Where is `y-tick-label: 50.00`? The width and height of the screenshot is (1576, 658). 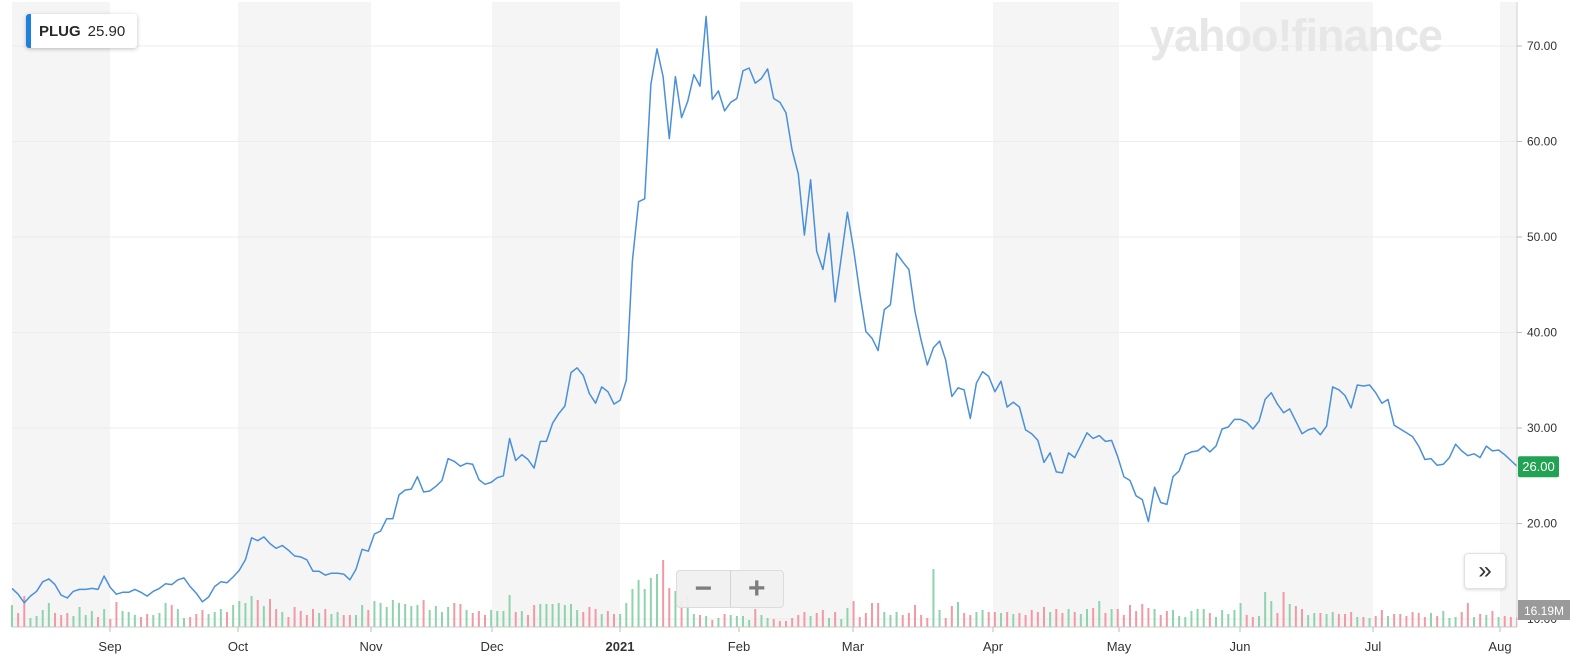 y-tick-label: 50.00 is located at coordinates (1542, 237).